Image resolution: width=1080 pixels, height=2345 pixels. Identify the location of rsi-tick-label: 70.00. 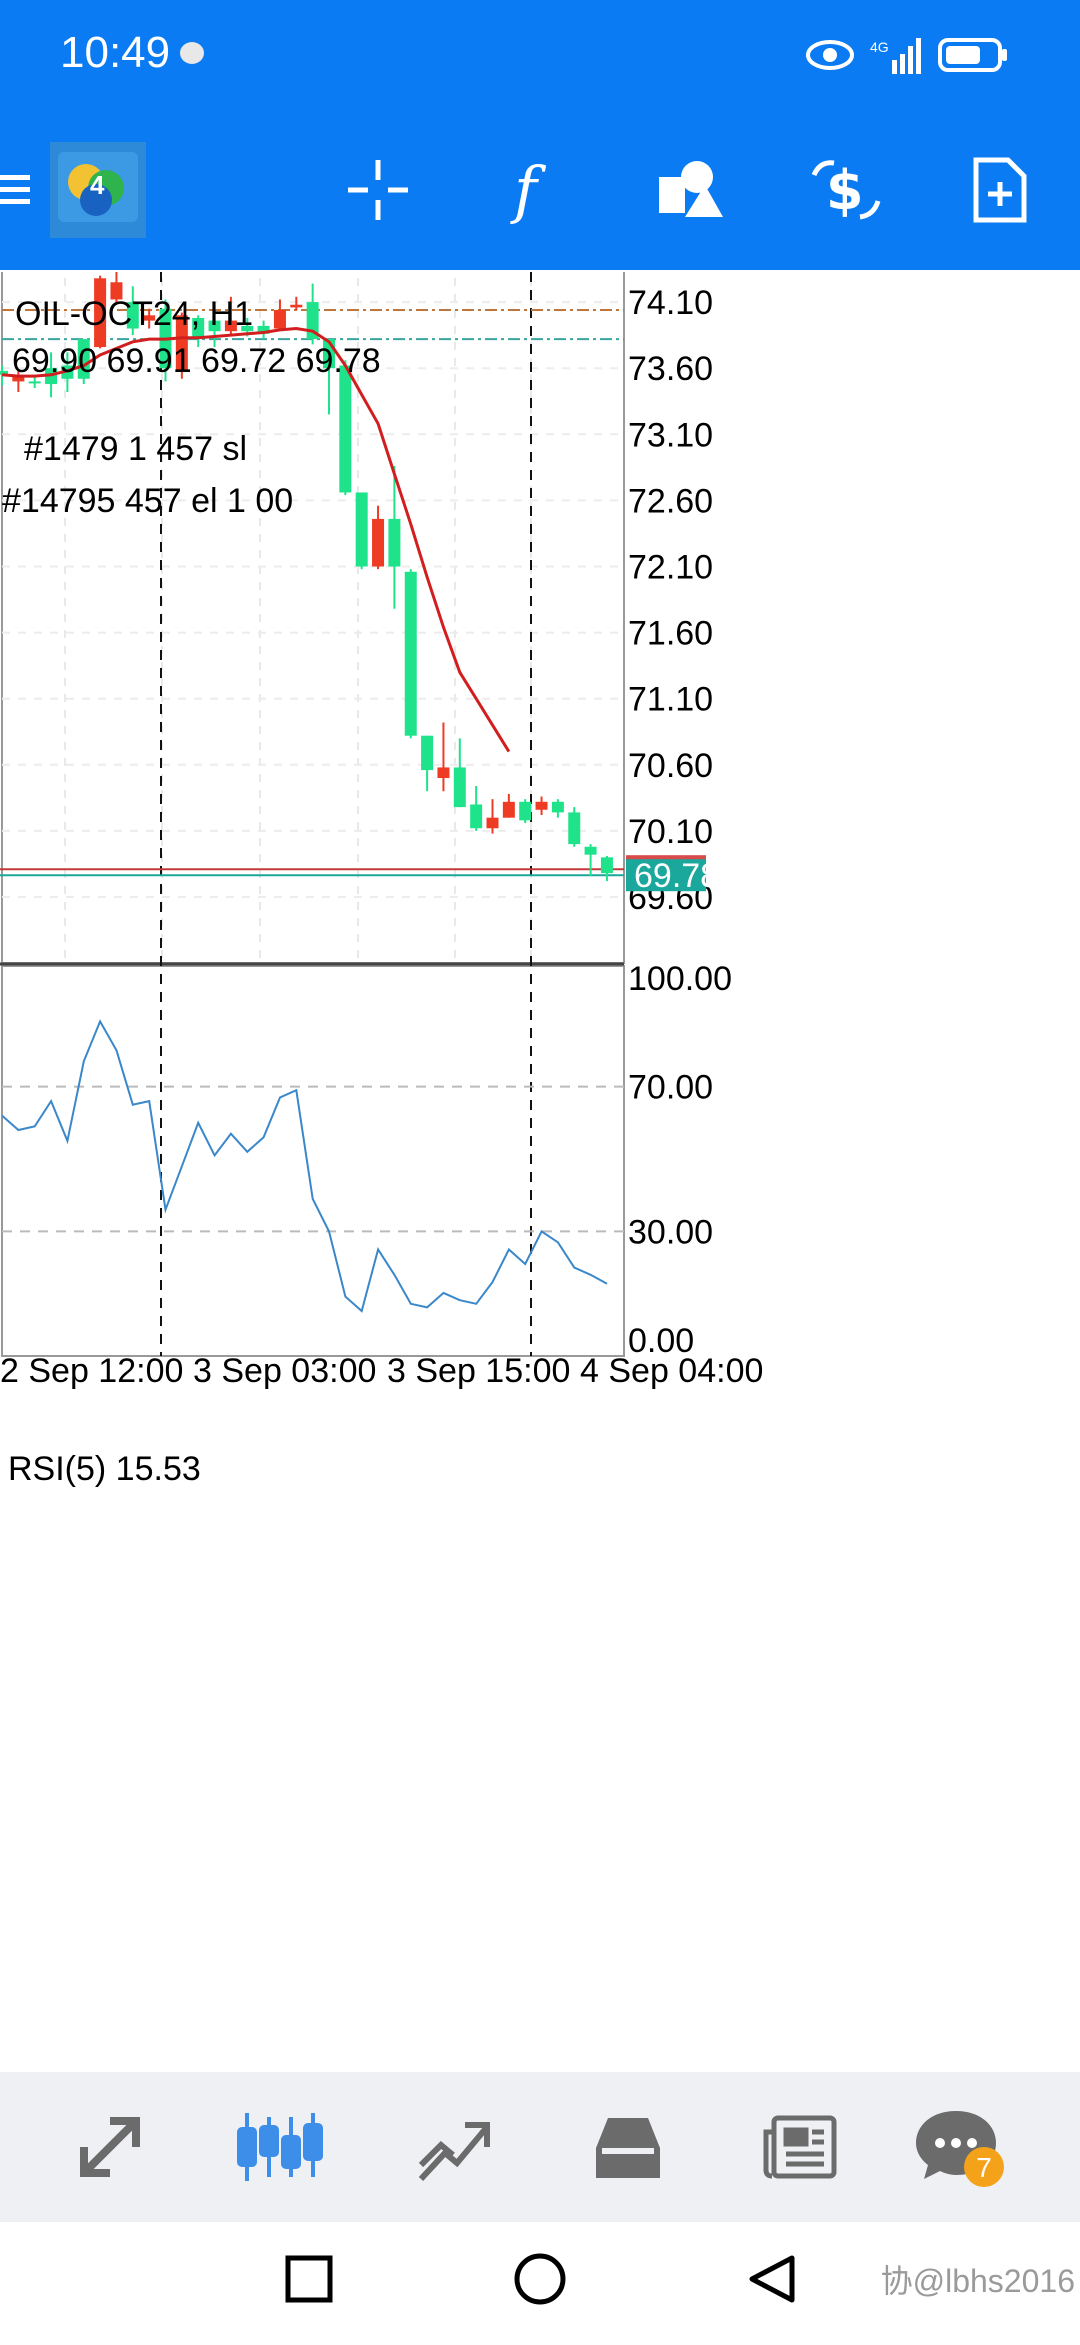
(670, 1088).